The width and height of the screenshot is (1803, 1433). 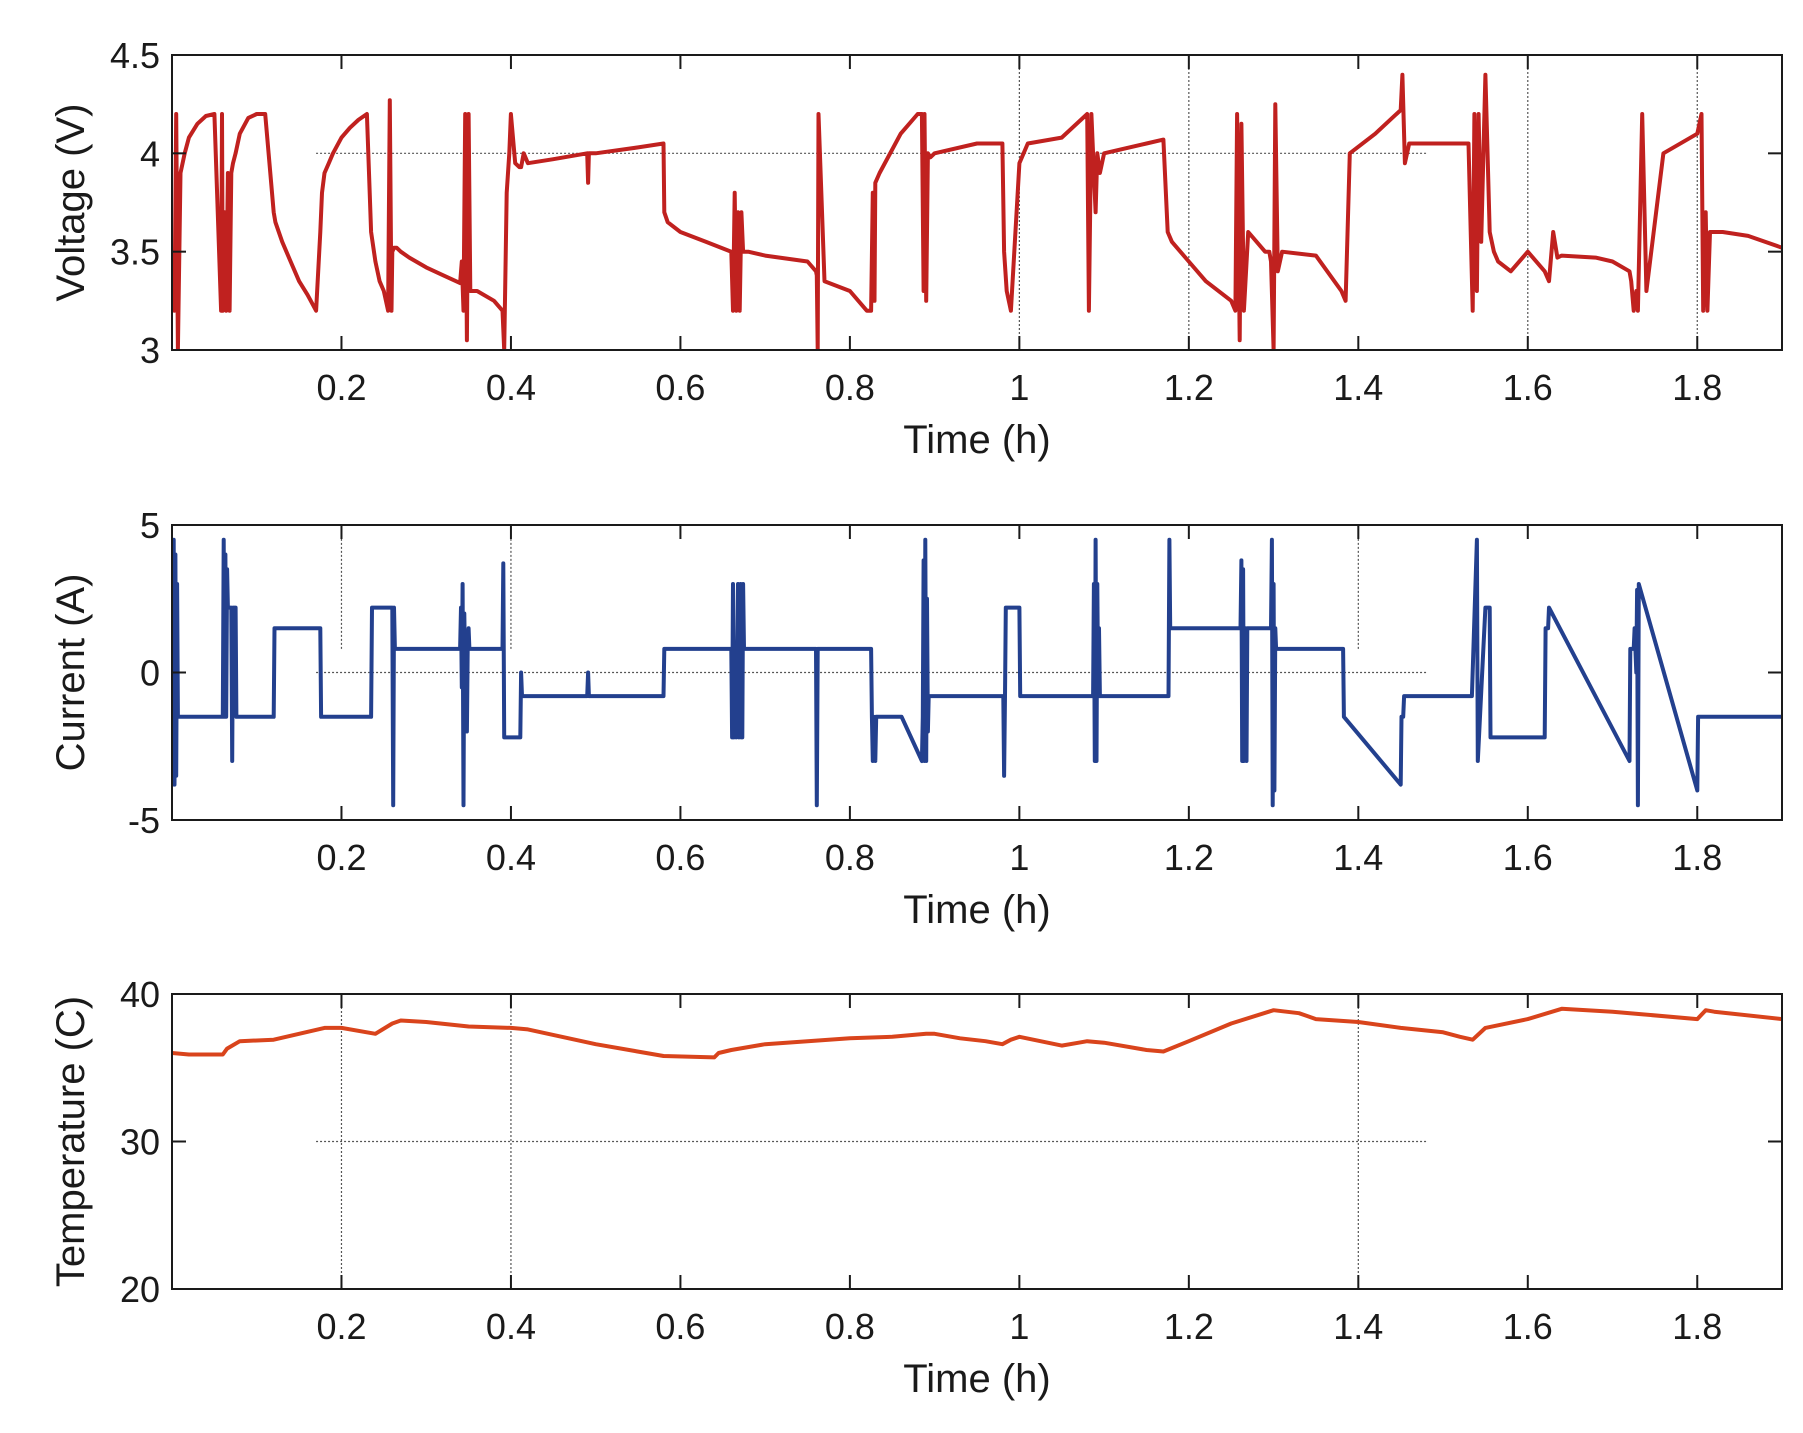 What do you see at coordinates (680, 1326) in the screenshot?
I see `temperature-xtick-label: 0.6` at bounding box center [680, 1326].